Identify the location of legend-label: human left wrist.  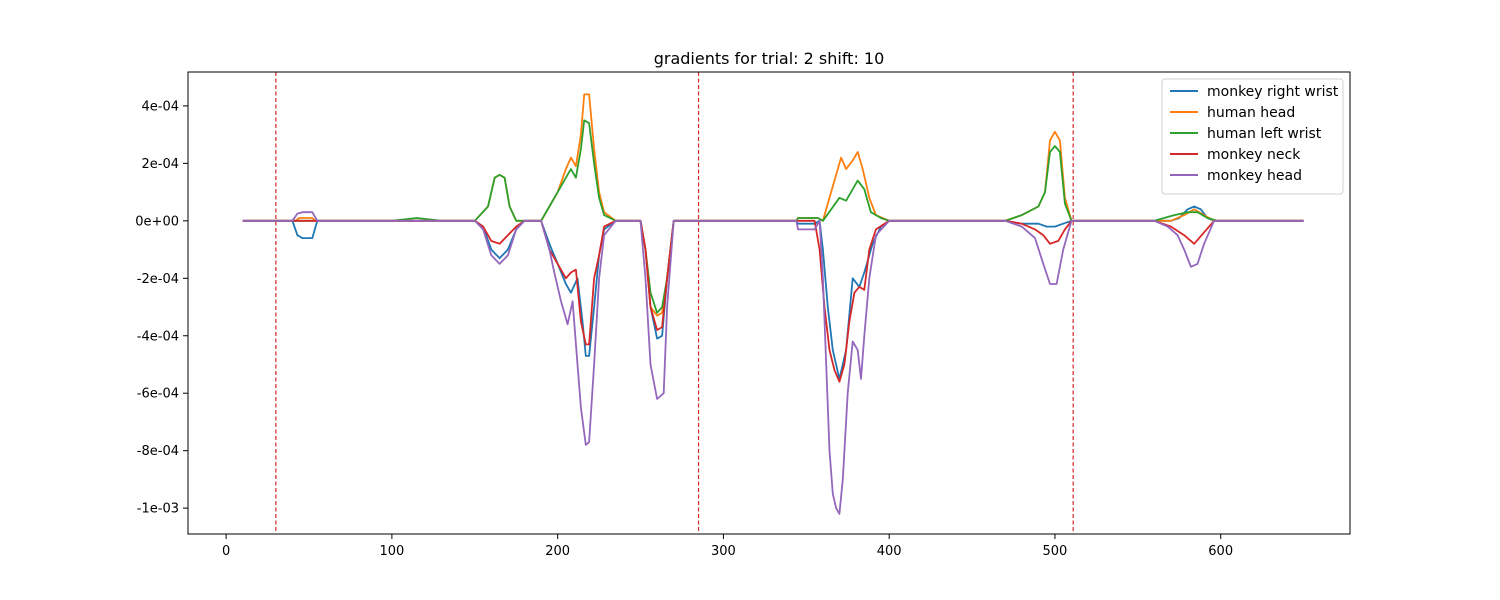
(1264, 134).